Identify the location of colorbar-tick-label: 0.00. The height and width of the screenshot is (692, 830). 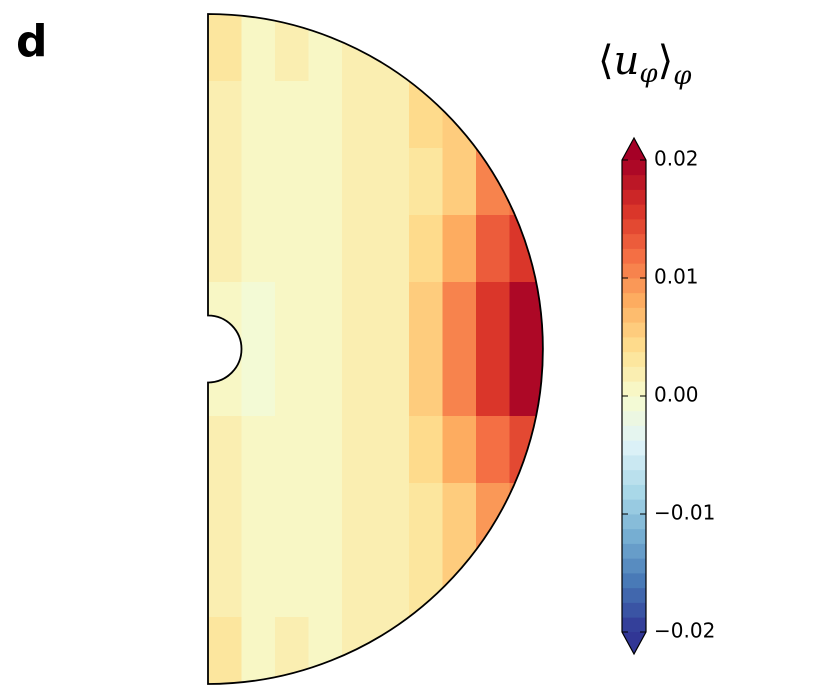
(676, 395).